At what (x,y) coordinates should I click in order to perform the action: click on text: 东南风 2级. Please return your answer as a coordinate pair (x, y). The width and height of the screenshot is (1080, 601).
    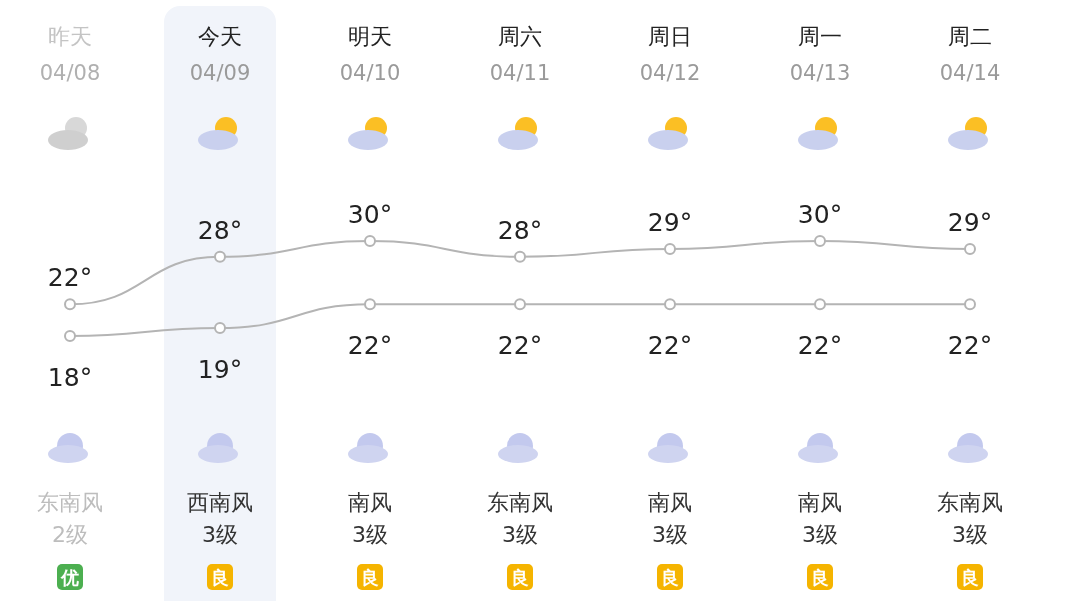
    Looking at the image, I should click on (70, 518).